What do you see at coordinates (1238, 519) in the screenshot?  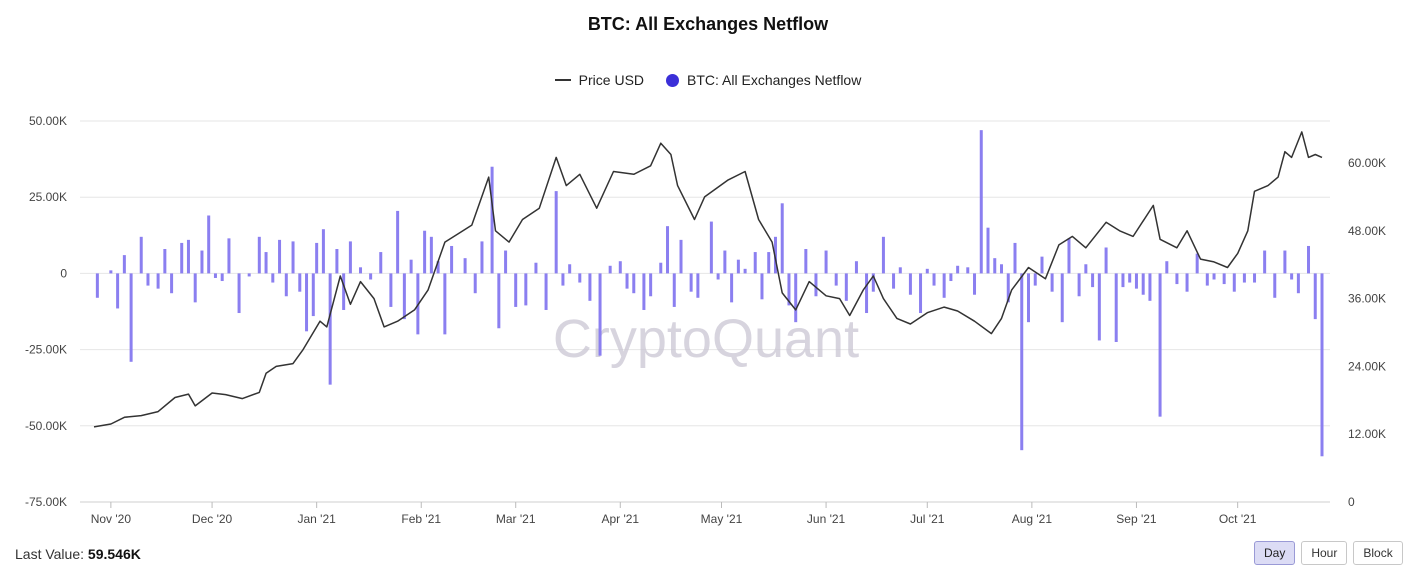 I see `x-axis-tick-label: Oct '21` at bounding box center [1238, 519].